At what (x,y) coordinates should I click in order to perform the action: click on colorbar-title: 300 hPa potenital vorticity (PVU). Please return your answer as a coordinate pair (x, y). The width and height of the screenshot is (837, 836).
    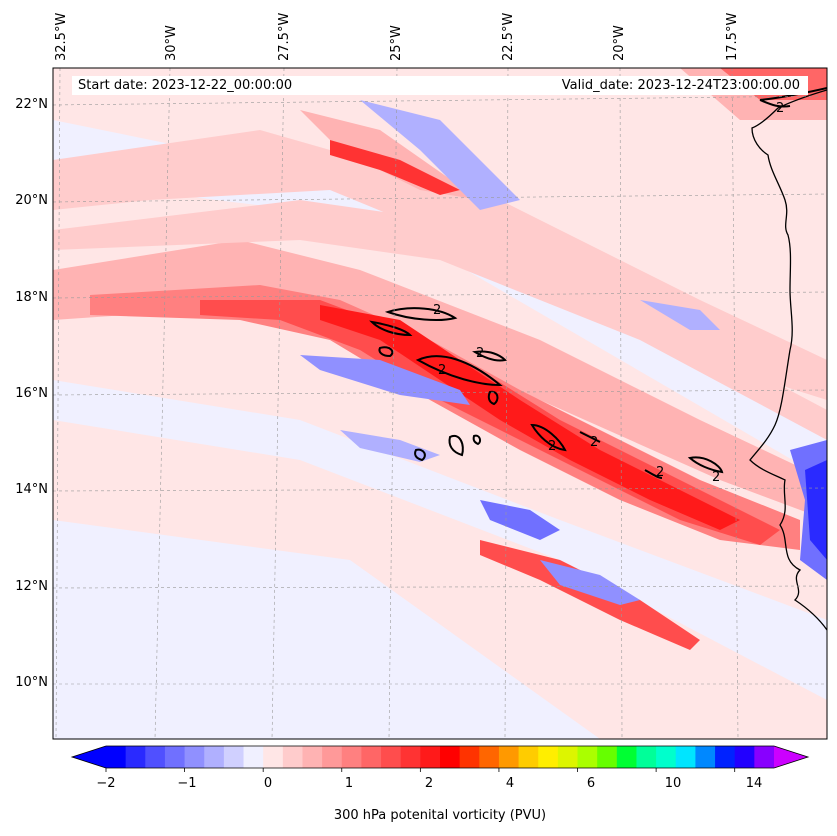
    Looking at the image, I should click on (440, 815).